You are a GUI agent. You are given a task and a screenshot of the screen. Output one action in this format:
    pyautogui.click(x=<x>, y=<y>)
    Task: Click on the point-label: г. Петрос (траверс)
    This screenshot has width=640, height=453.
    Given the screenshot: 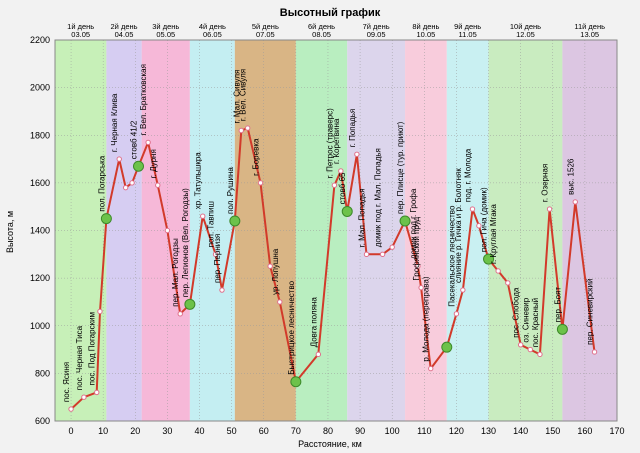 What is the action you would take?
    pyautogui.click(x=329, y=143)
    